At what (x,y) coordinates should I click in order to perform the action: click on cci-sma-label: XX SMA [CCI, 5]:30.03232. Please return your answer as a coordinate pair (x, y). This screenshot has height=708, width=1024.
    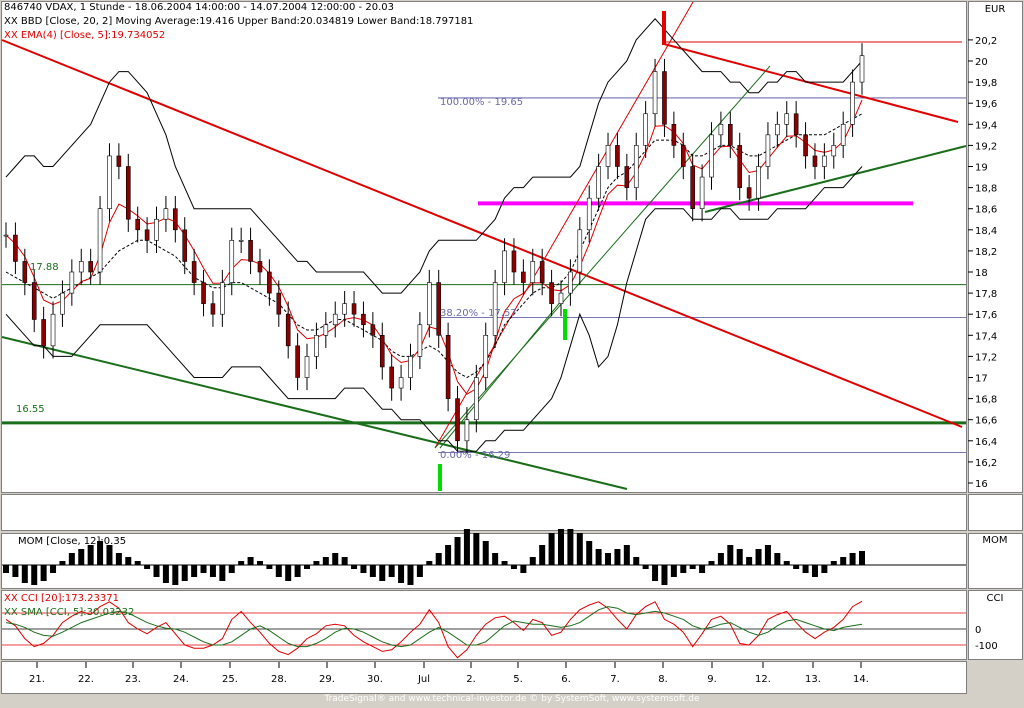
    Looking at the image, I should click on (69, 612).